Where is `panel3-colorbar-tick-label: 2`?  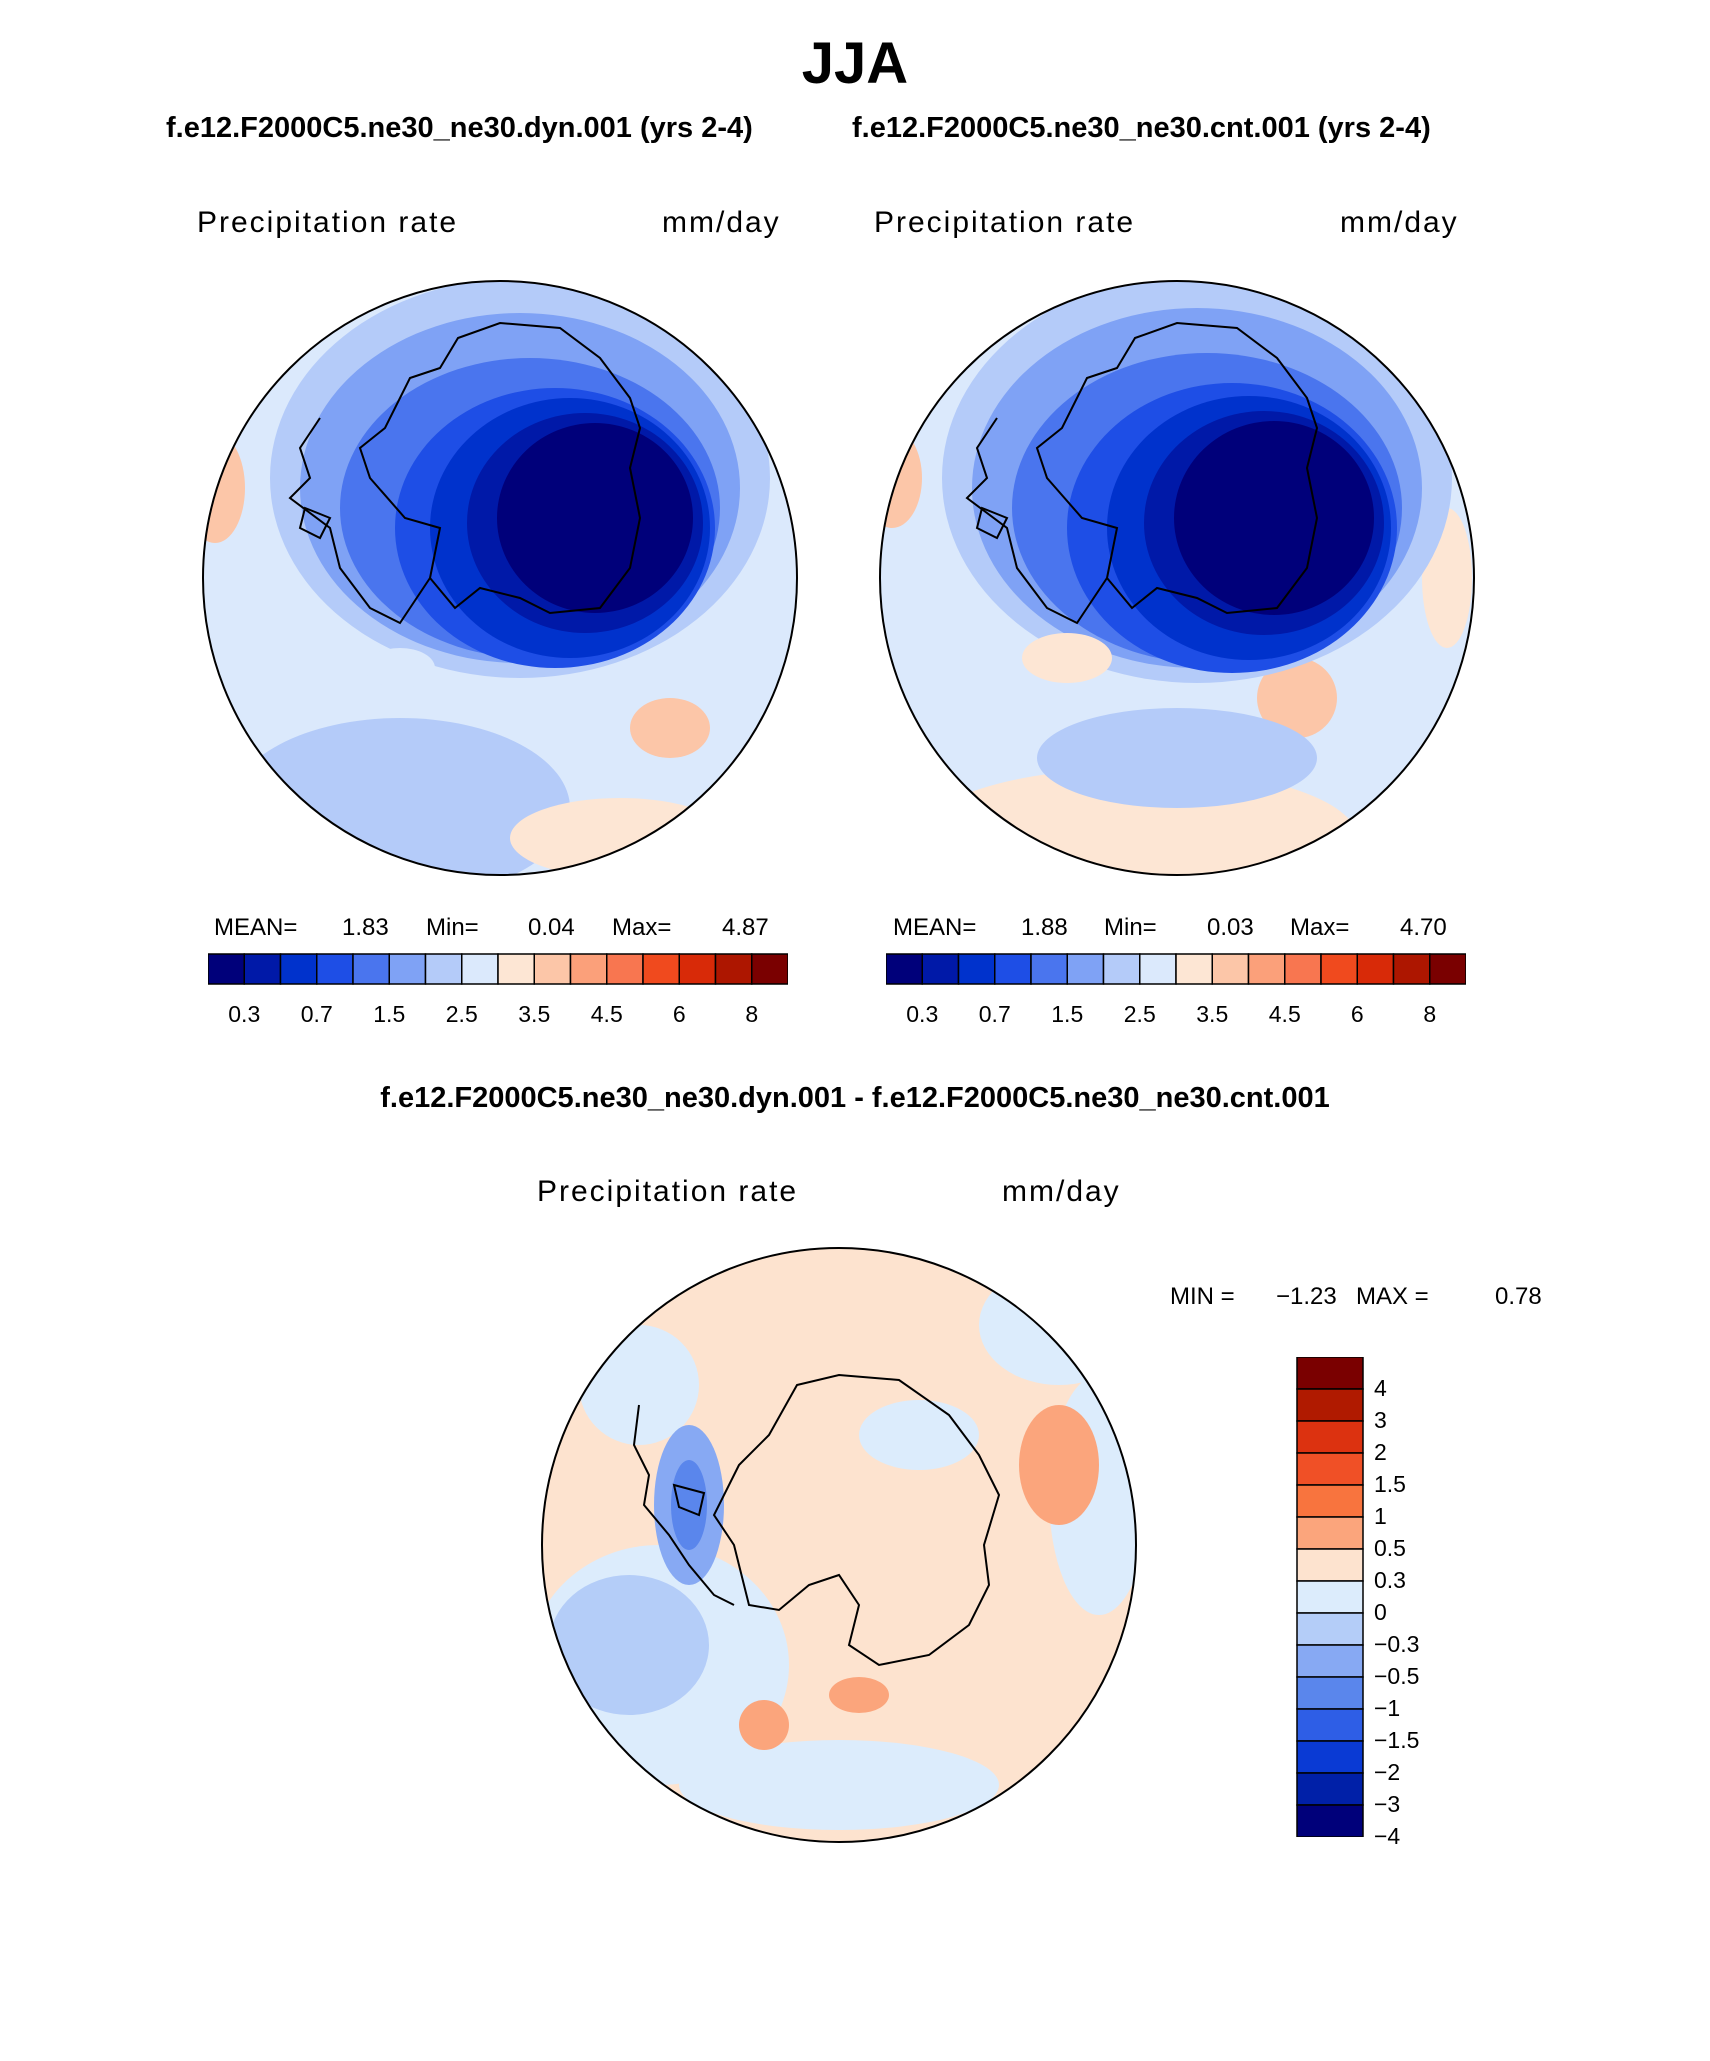
panel3-colorbar-tick-label: 2 is located at coordinates (1380, 1452).